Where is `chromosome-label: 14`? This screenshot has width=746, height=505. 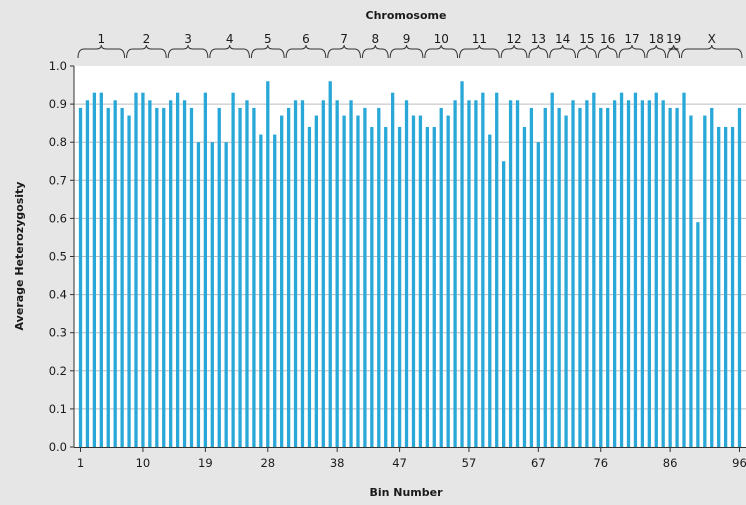
chromosome-label: 14 is located at coordinates (562, 39).